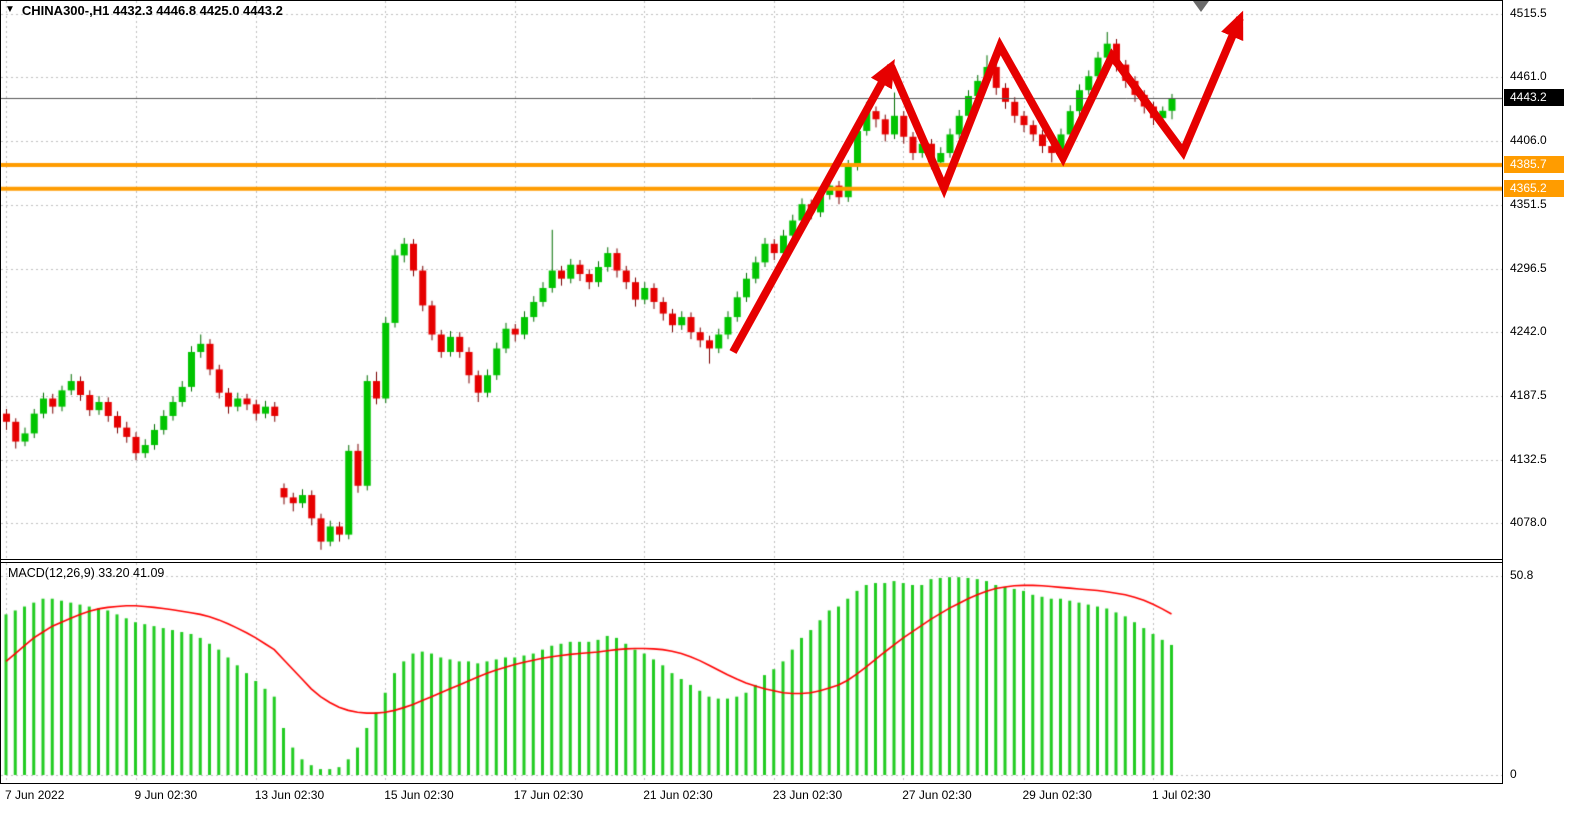 The width and height of the screenshot is (1587, 825). What do you see at coordinates (548, 795) in the screenshot?
I see `time-tick-label: 17 Jun 02:30` at bounding box center [548, 795].